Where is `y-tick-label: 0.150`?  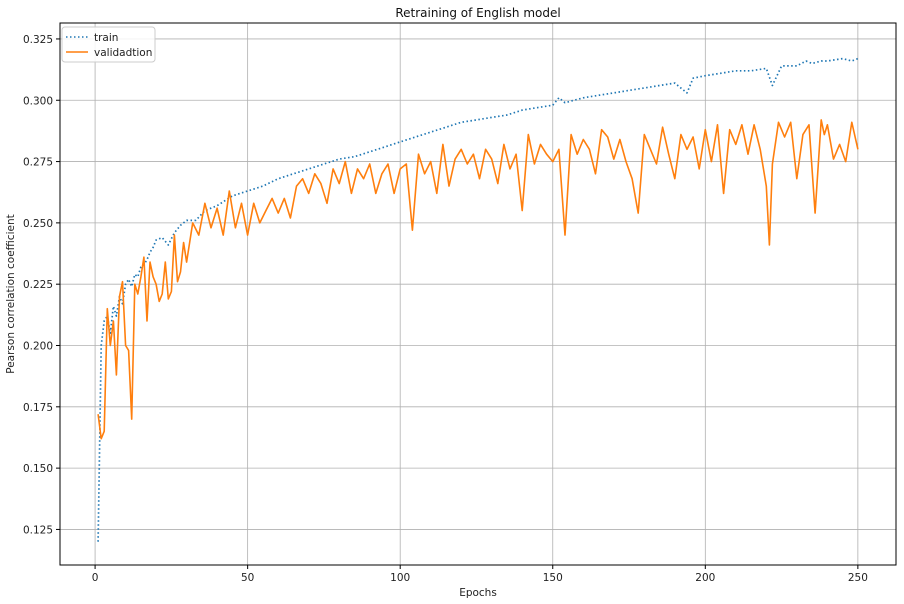 y-tick-label: 0.150 is located at coordinates (38, 469).